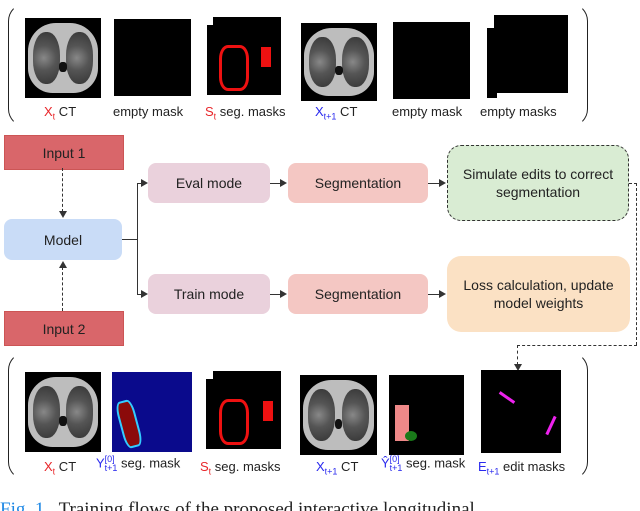 The image size is (640, 511). I want to click on input1-box: Input 1, so click(64, 152).